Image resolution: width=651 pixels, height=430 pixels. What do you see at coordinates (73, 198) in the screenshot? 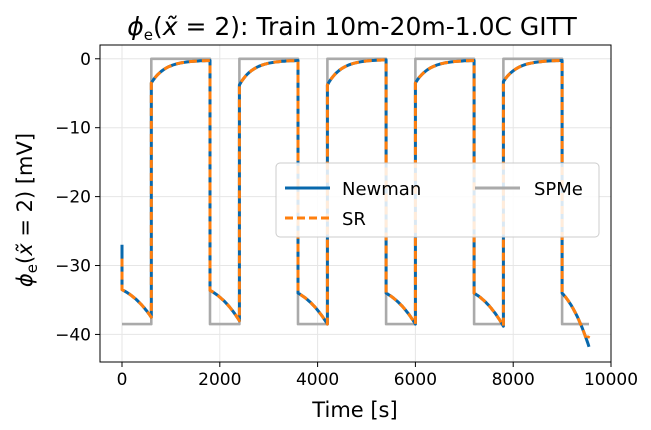
I see `y-tick-label: −20` at bounding box center [73, 198].